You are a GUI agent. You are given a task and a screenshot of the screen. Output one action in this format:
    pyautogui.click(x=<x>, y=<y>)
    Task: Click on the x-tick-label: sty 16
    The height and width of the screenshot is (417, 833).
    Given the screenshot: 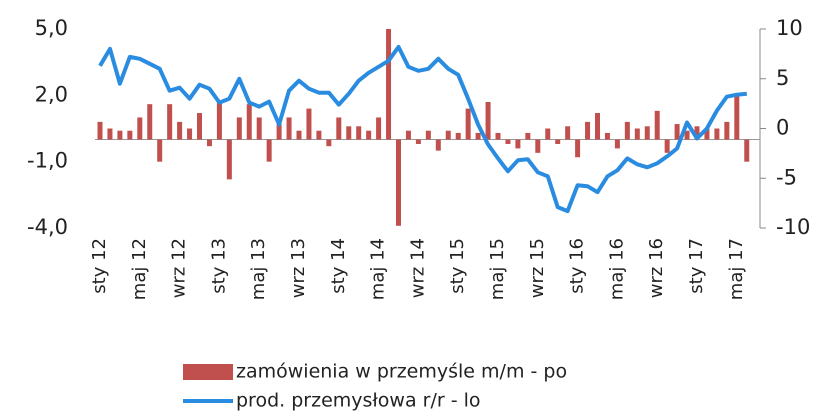 What is the action you would take?
    pyautogui.click(x=577, y=266)
    